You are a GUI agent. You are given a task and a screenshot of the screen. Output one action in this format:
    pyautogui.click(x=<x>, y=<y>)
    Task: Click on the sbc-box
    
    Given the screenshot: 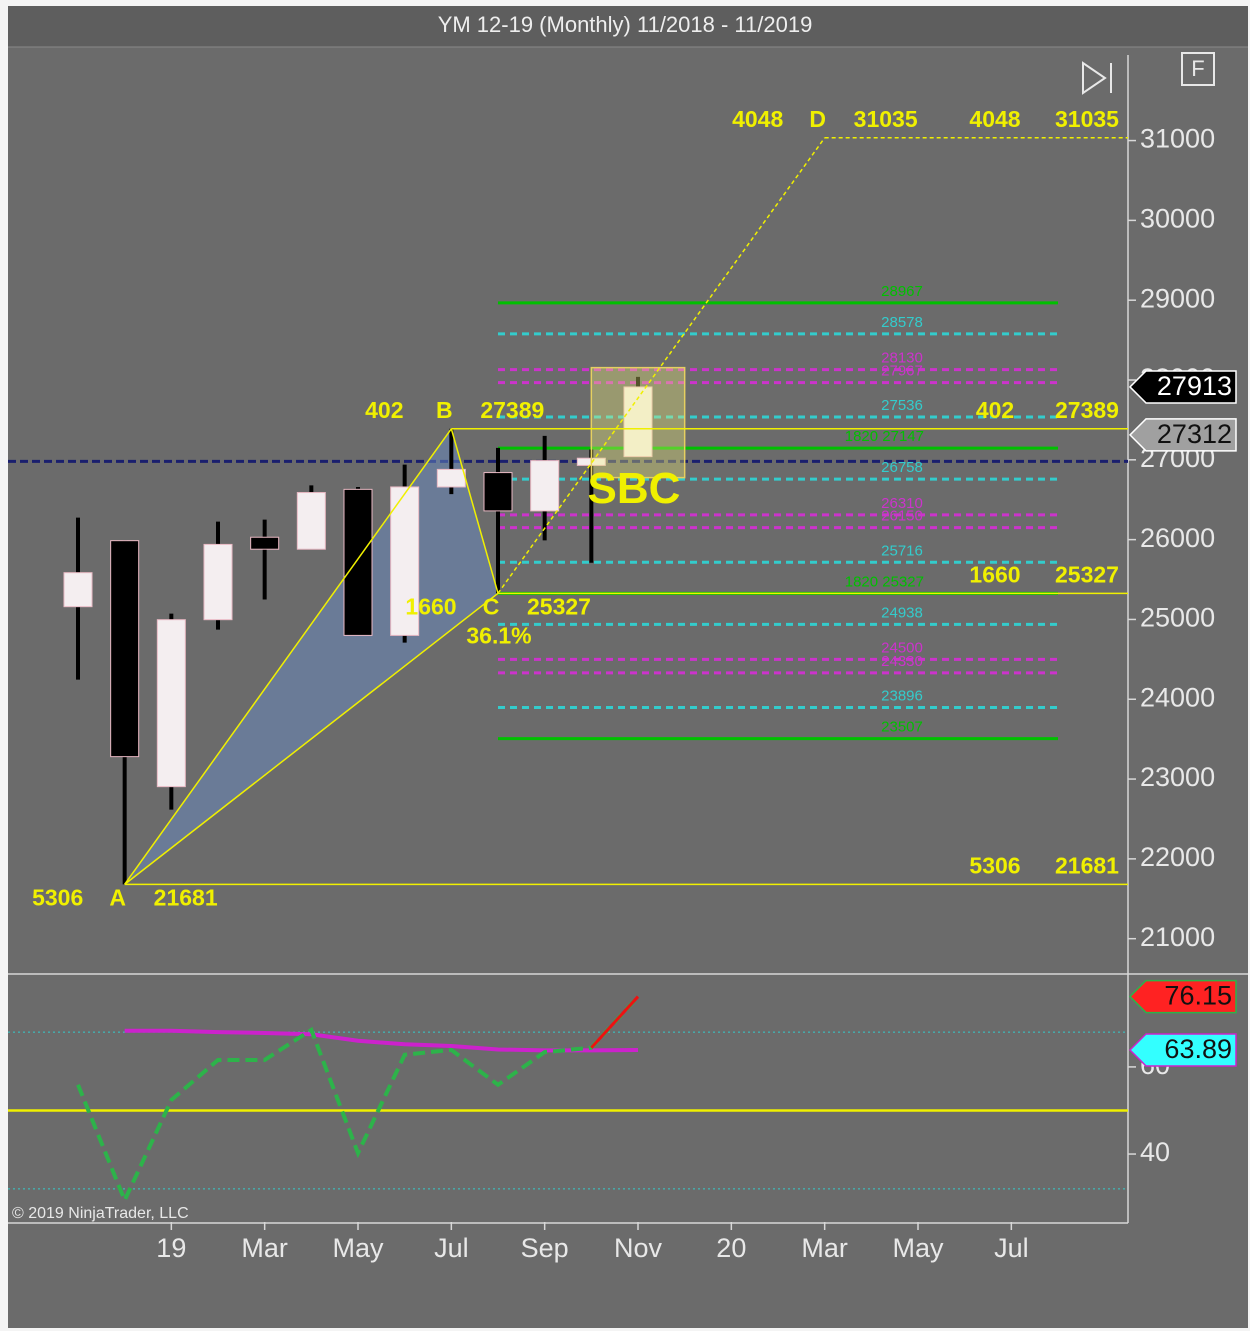 What is the action you would take?
    pyautogui.click(x=638, y=422)
    